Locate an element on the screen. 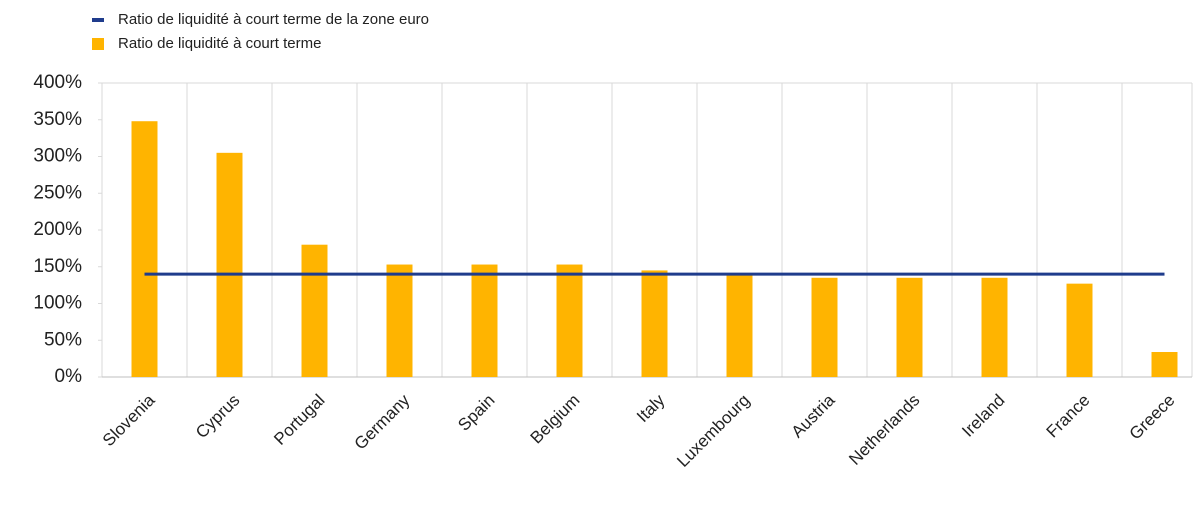 Image resolution: width=1195 pixels, height=508 pixels. y-tick-label: 50% is located at coordinates (63, 339).